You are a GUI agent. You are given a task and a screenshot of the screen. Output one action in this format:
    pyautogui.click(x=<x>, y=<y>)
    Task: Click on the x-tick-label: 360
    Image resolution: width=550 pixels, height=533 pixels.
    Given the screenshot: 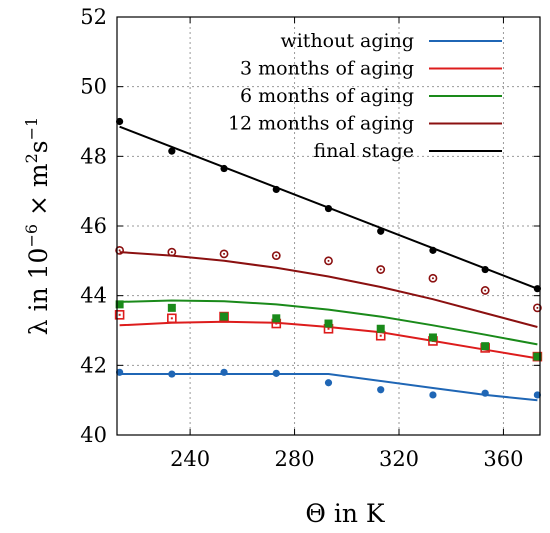 What is the action you would take?
    pyautogui.click(x=503, y=459)
    